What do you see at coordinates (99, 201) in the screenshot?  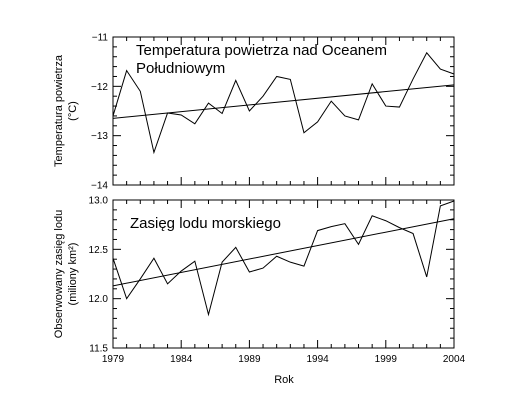 I see `sea-ice-ytick-label: 13.0` at bounding box center [99, 201].